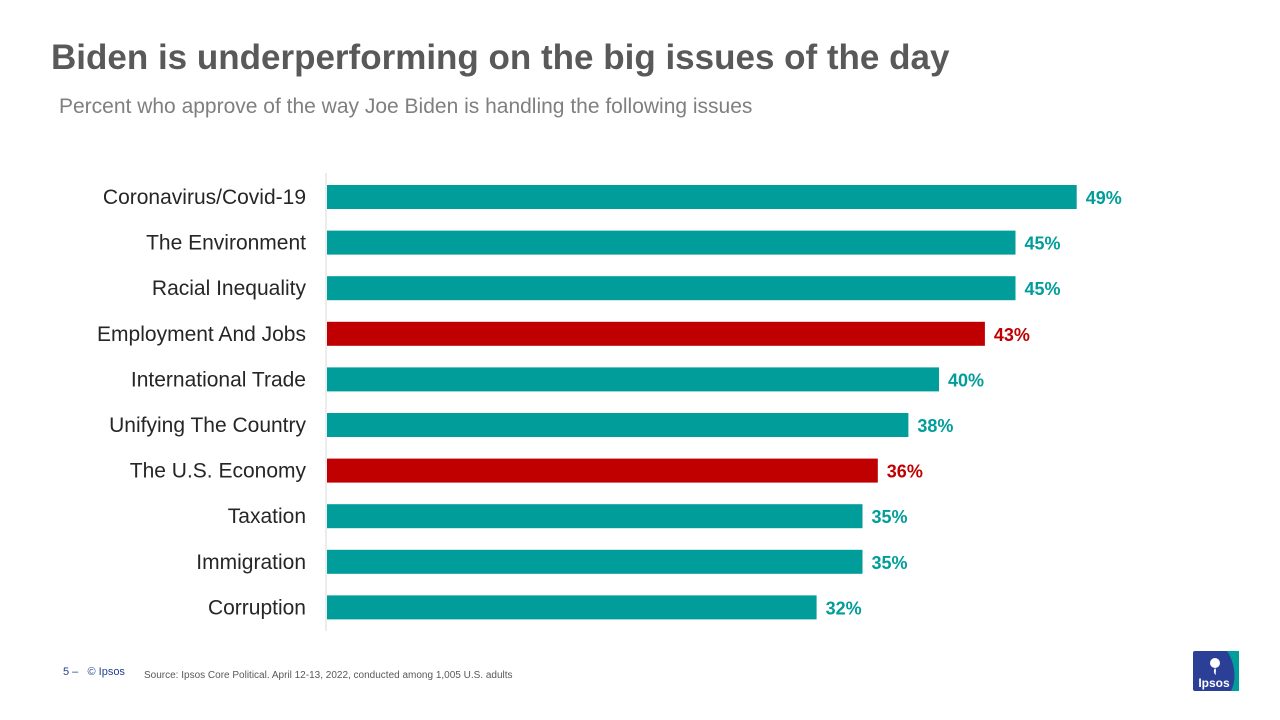  Describe the element at coordinates (905, 472) in the screenshot. I see `data-label: 36%` at that location.